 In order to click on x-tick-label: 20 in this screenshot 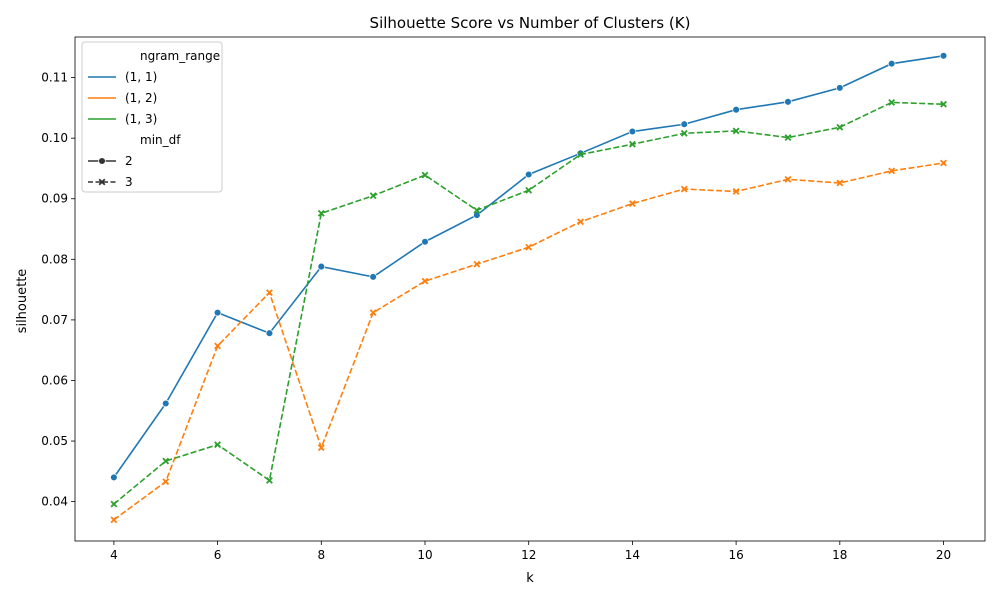, I will do `click(943, 555)`.